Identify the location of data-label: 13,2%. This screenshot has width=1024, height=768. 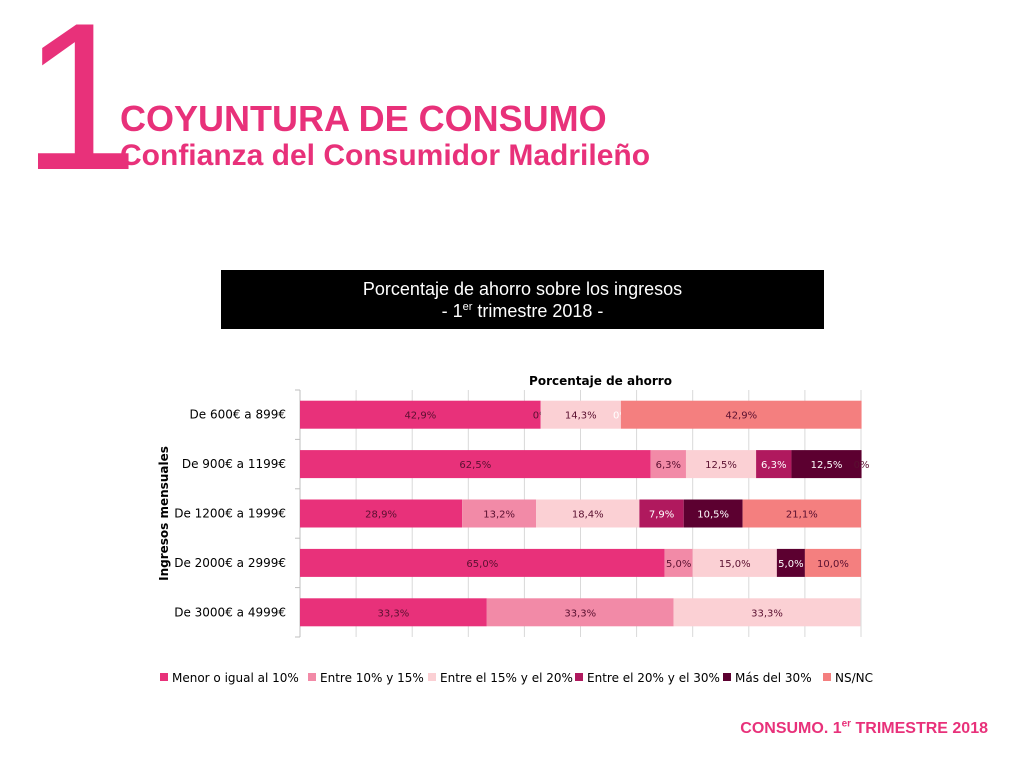
(499, 515).